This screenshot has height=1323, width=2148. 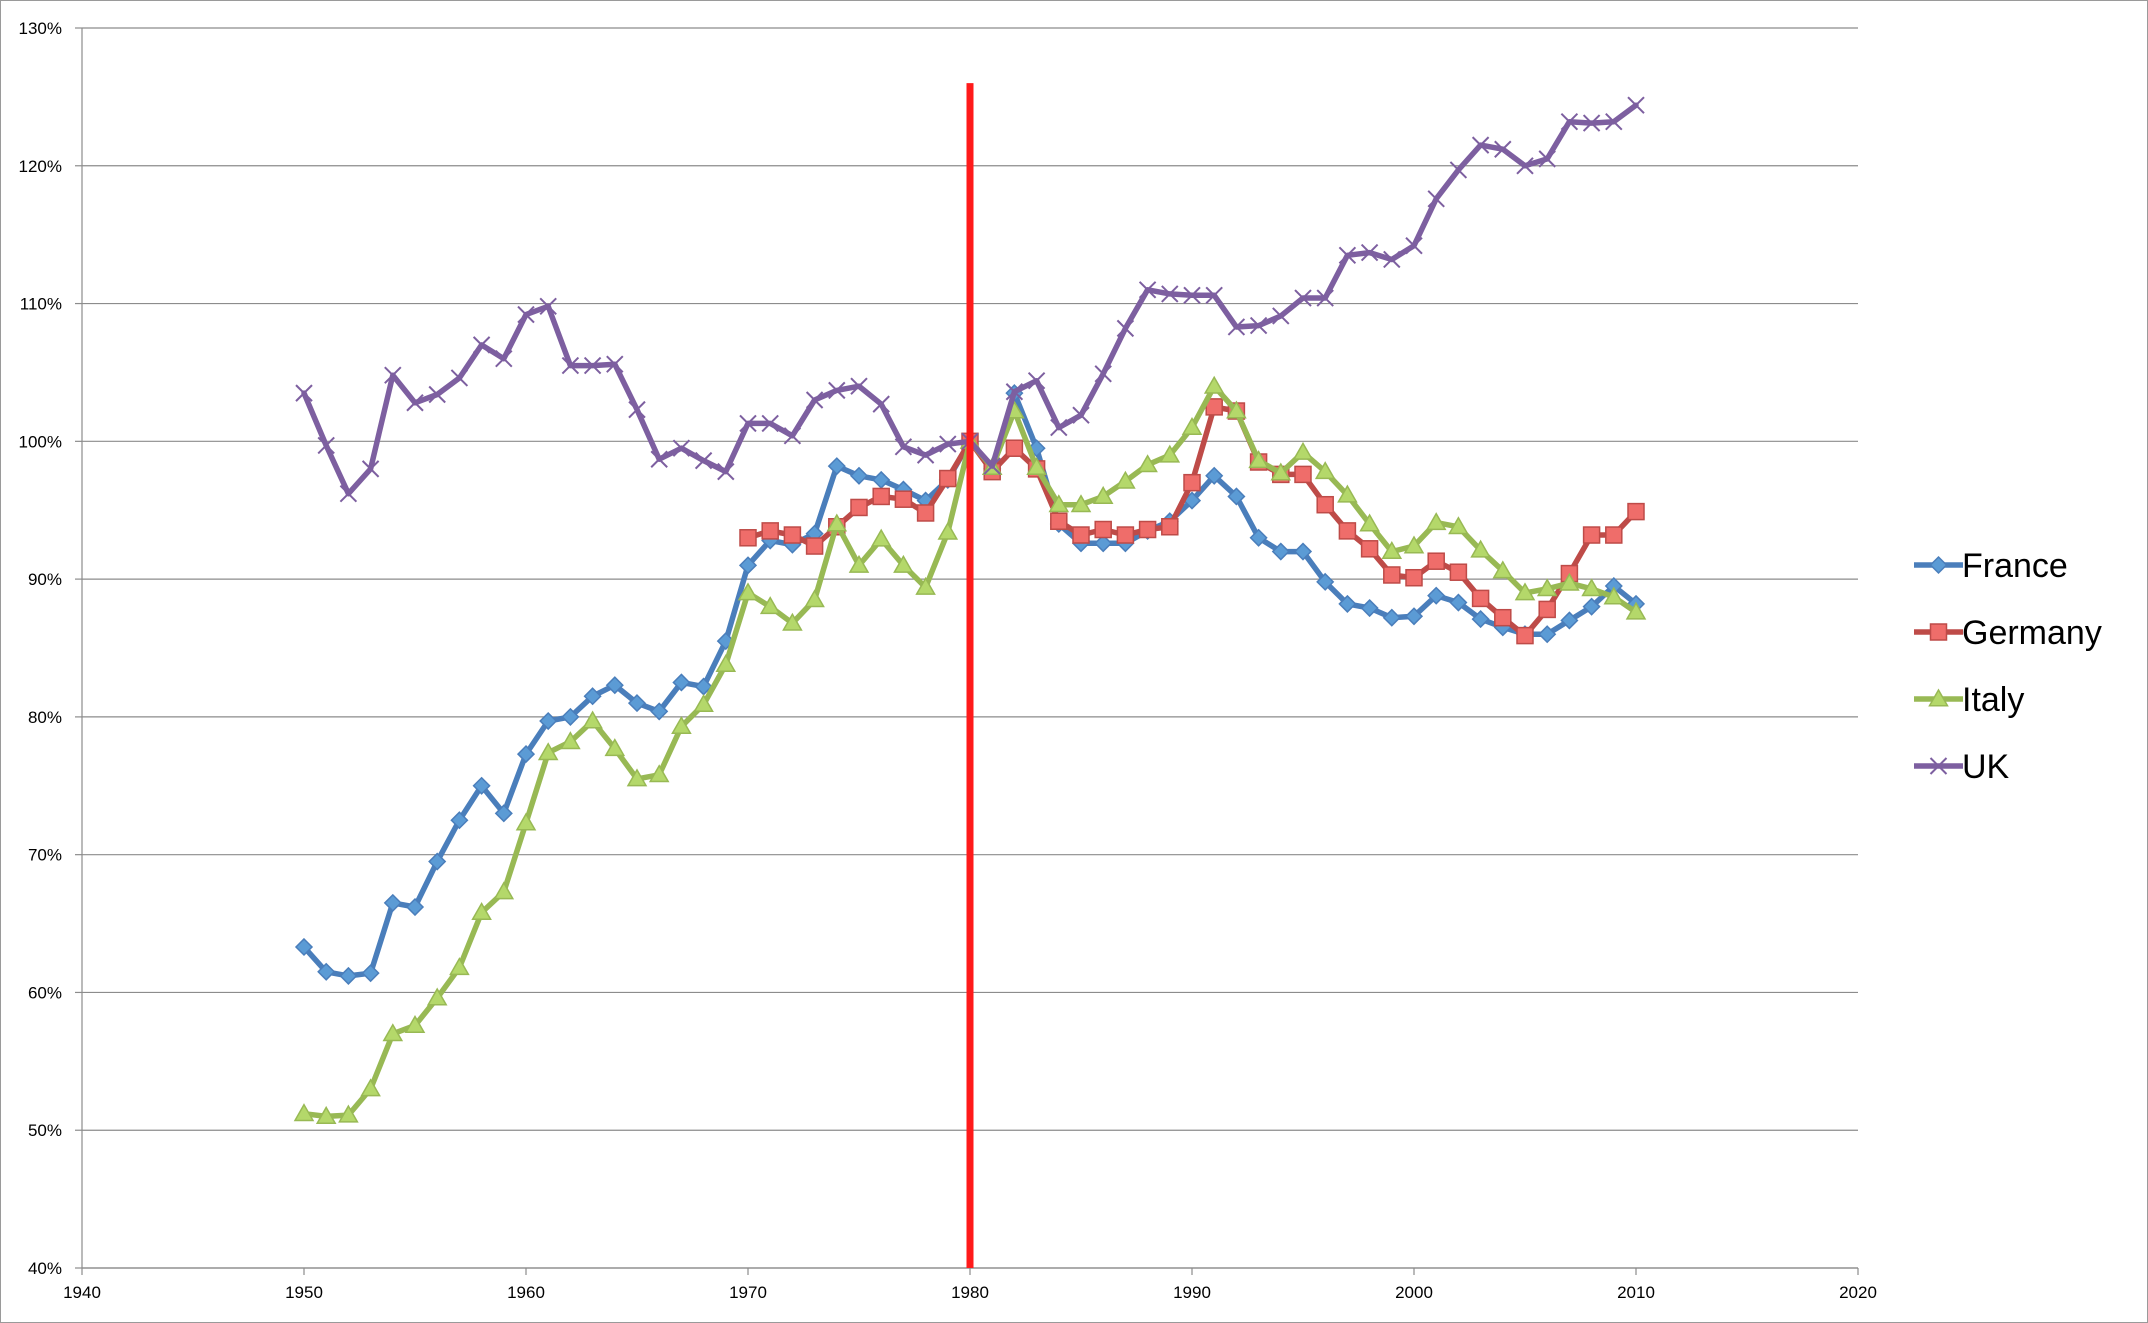 I want to click on x-tick-label: 1970, so click(x=748, y=1292).